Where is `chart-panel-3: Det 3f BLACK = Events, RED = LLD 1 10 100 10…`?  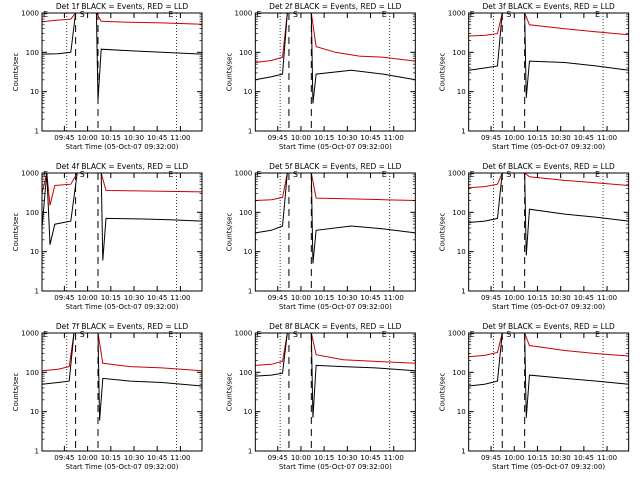
chart-panel-3: Det 3f BLACK = Events, RED = LLD 1 10 100 10… is located at coordinates (534, 76).